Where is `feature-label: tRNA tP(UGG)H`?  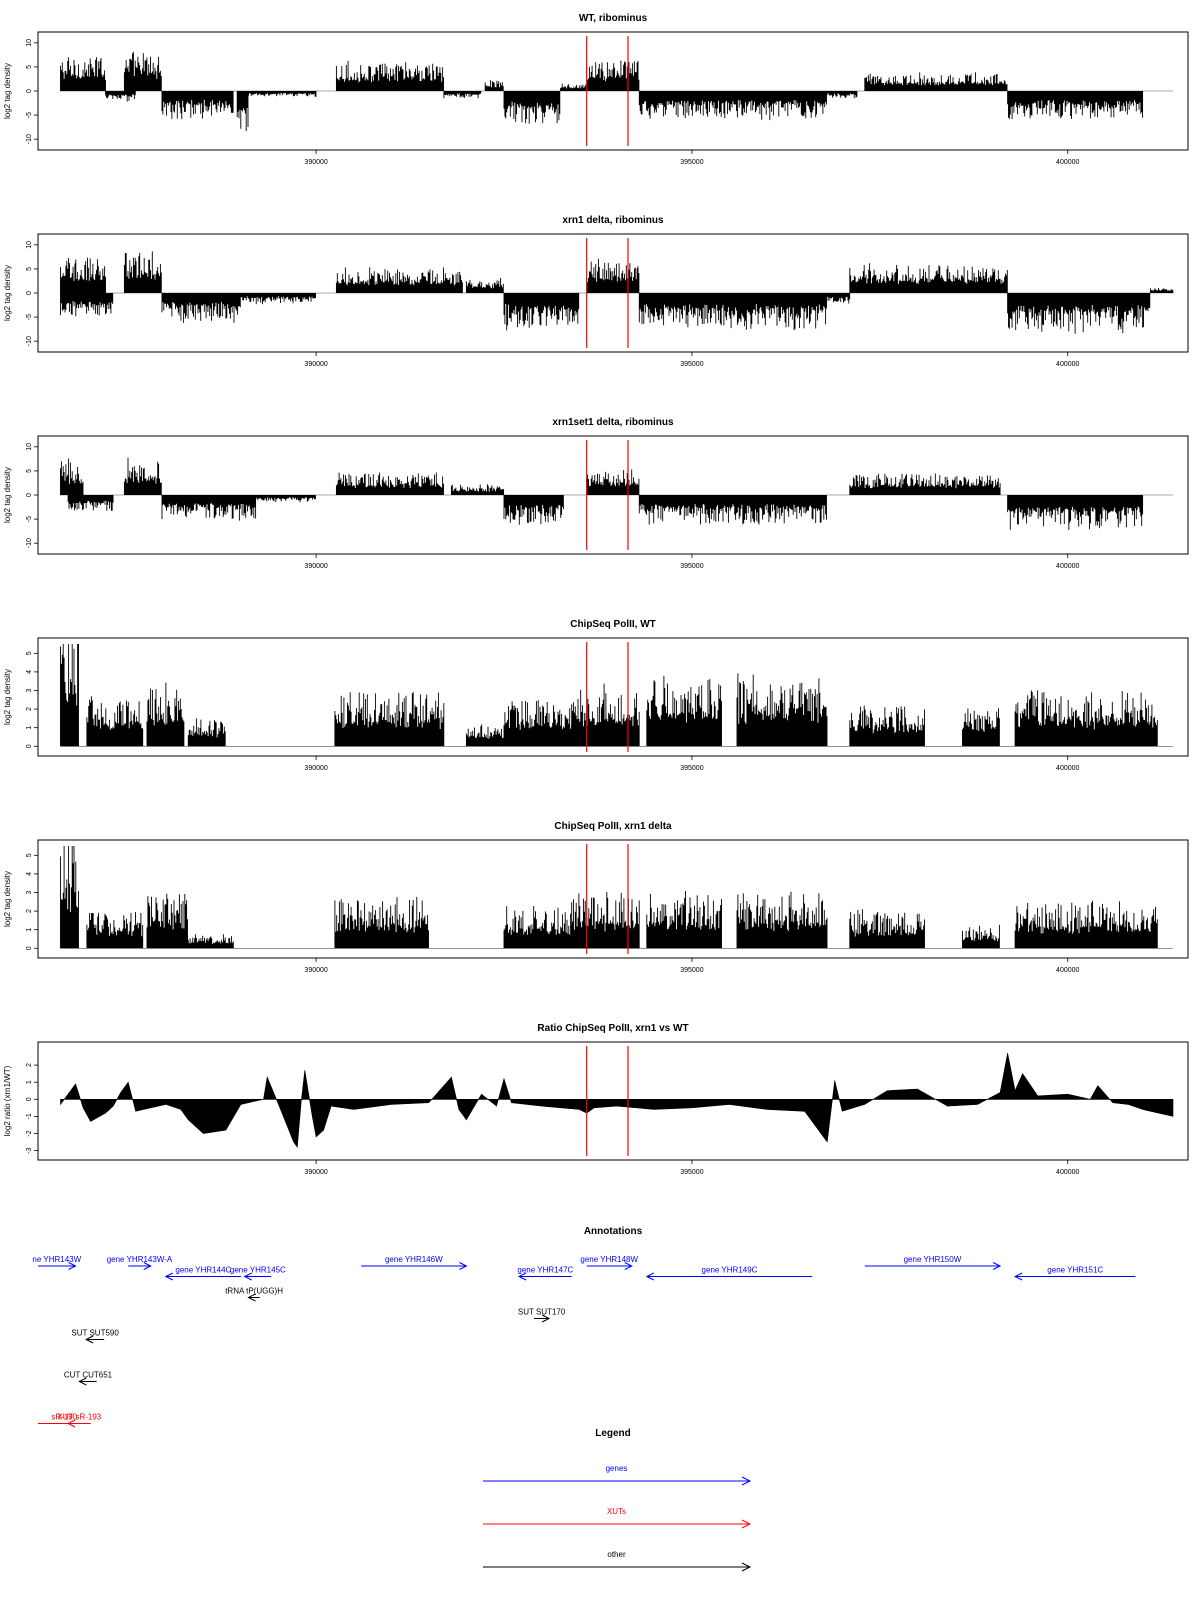 feature-label: tRNA tP(UGG)H is located at coordinates (254, 1291).